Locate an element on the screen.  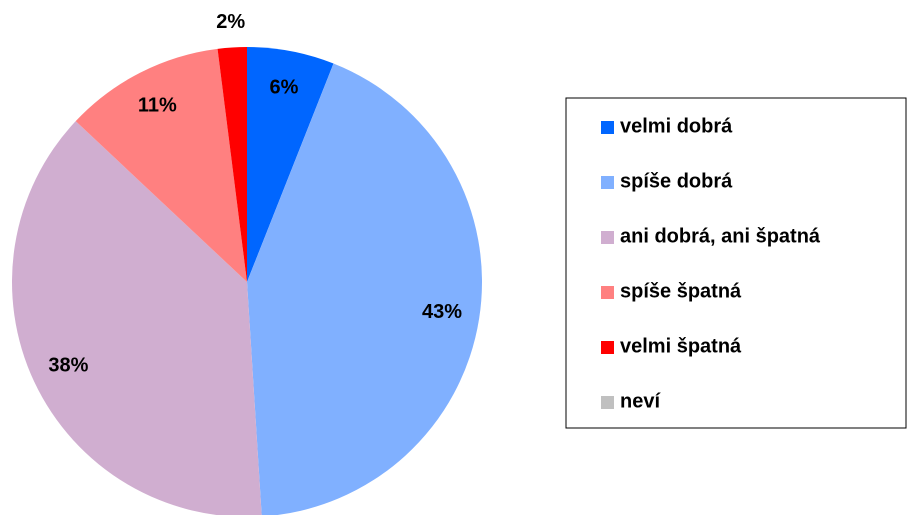
legend-label: velmi špatná is located at coordinates (681, 346).